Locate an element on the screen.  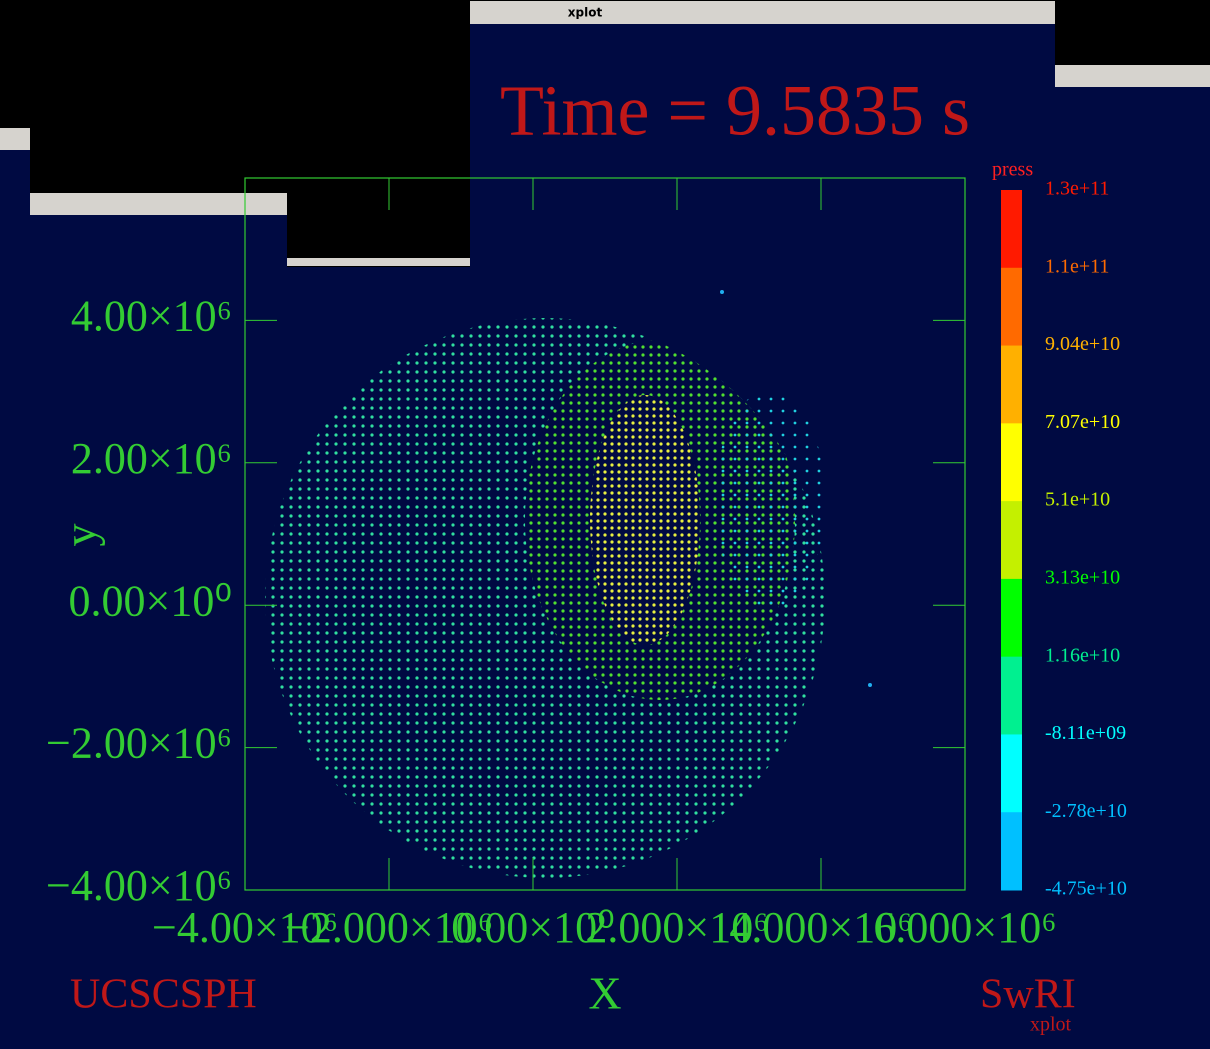
colorbar-label: 3.13e+10 is located at coordinates (1082, 577).